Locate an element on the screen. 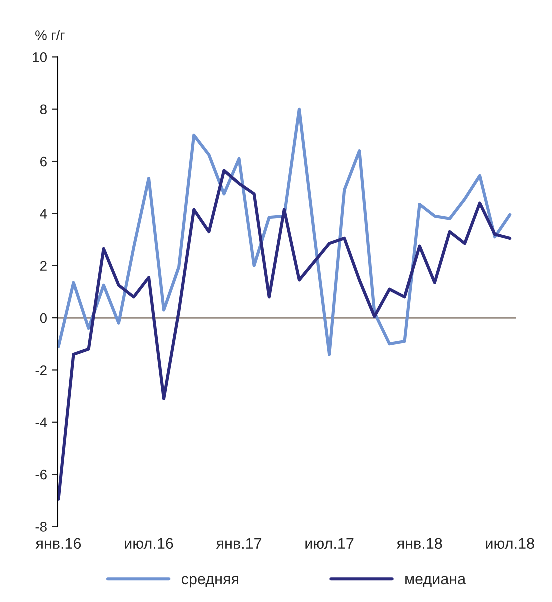  y-tick-label: 4 is located at coordinates (44, 214).